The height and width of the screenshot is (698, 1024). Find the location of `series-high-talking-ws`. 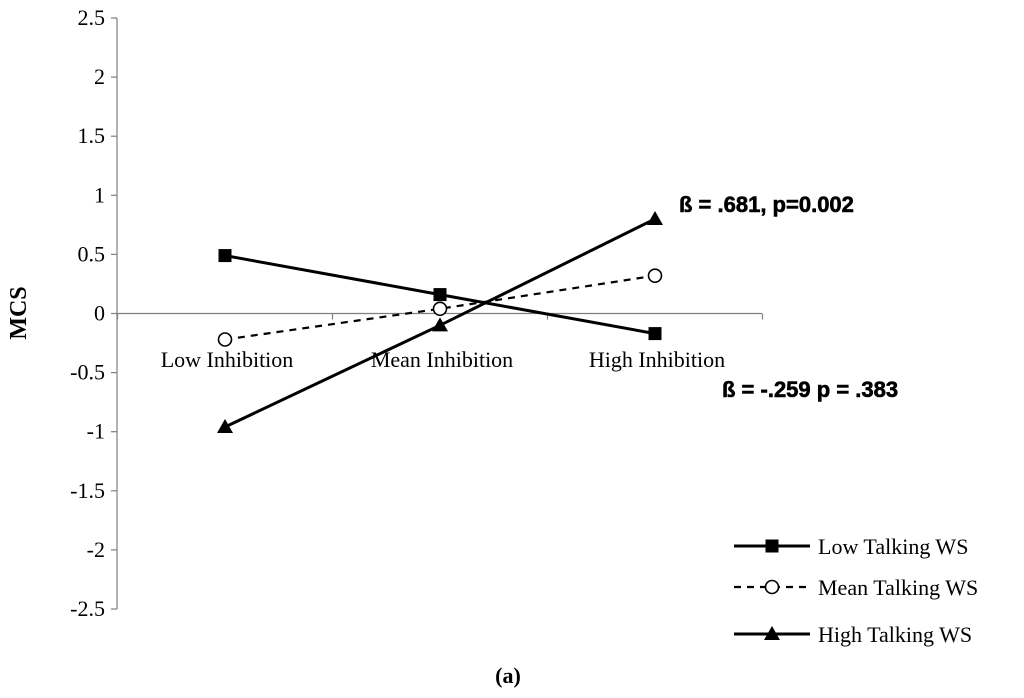

series-high-talking-ws is located at coordinates (440, 321).